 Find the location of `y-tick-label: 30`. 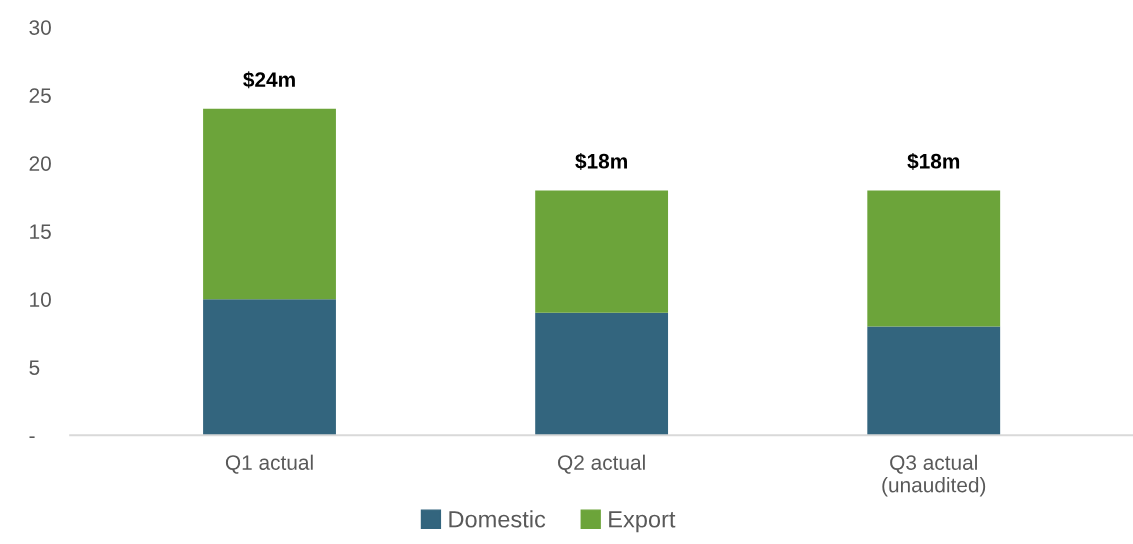

y-tick-label: 30 is located at coordinates (40, 27).